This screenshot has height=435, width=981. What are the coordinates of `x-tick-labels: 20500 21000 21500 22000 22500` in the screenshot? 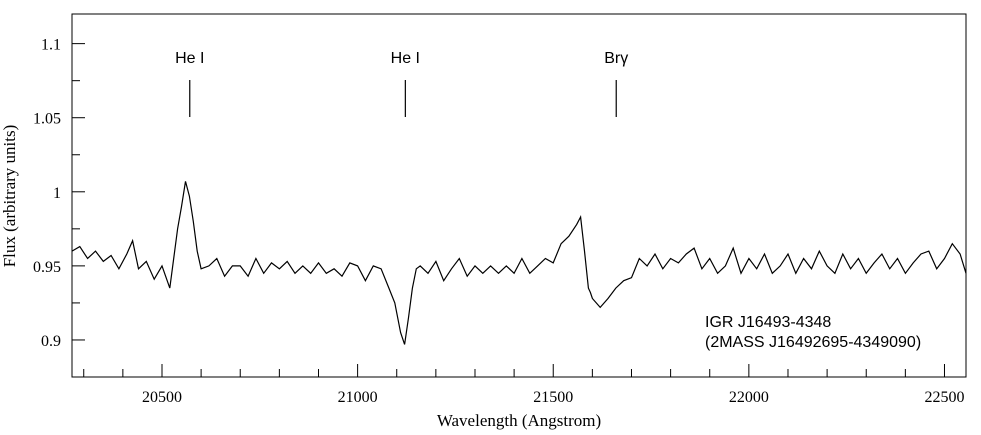 It's located at (553, 397).